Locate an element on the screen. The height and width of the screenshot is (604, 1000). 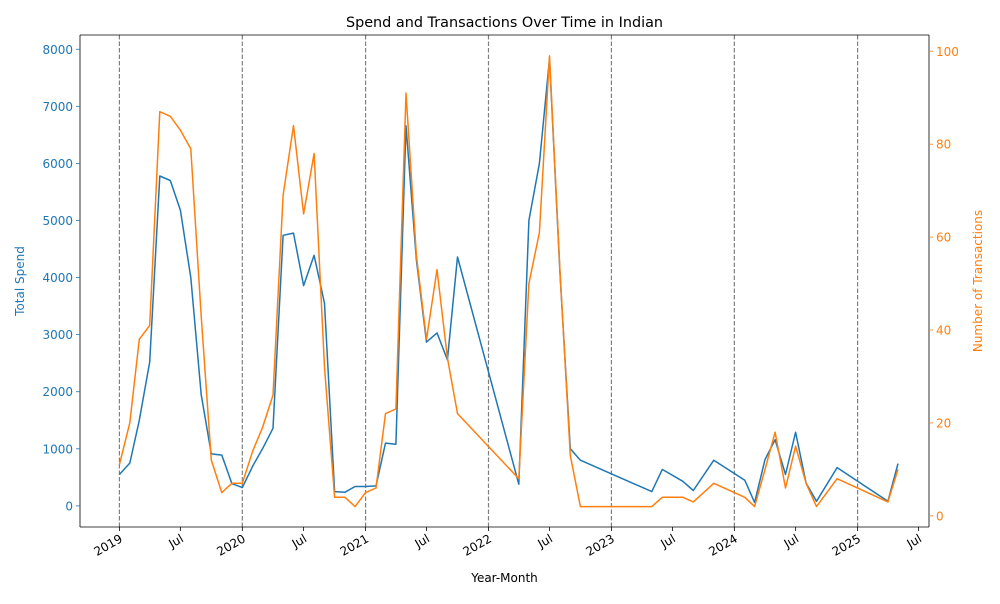
left-tick-label: 1000 is located at coordinates (57, 449).